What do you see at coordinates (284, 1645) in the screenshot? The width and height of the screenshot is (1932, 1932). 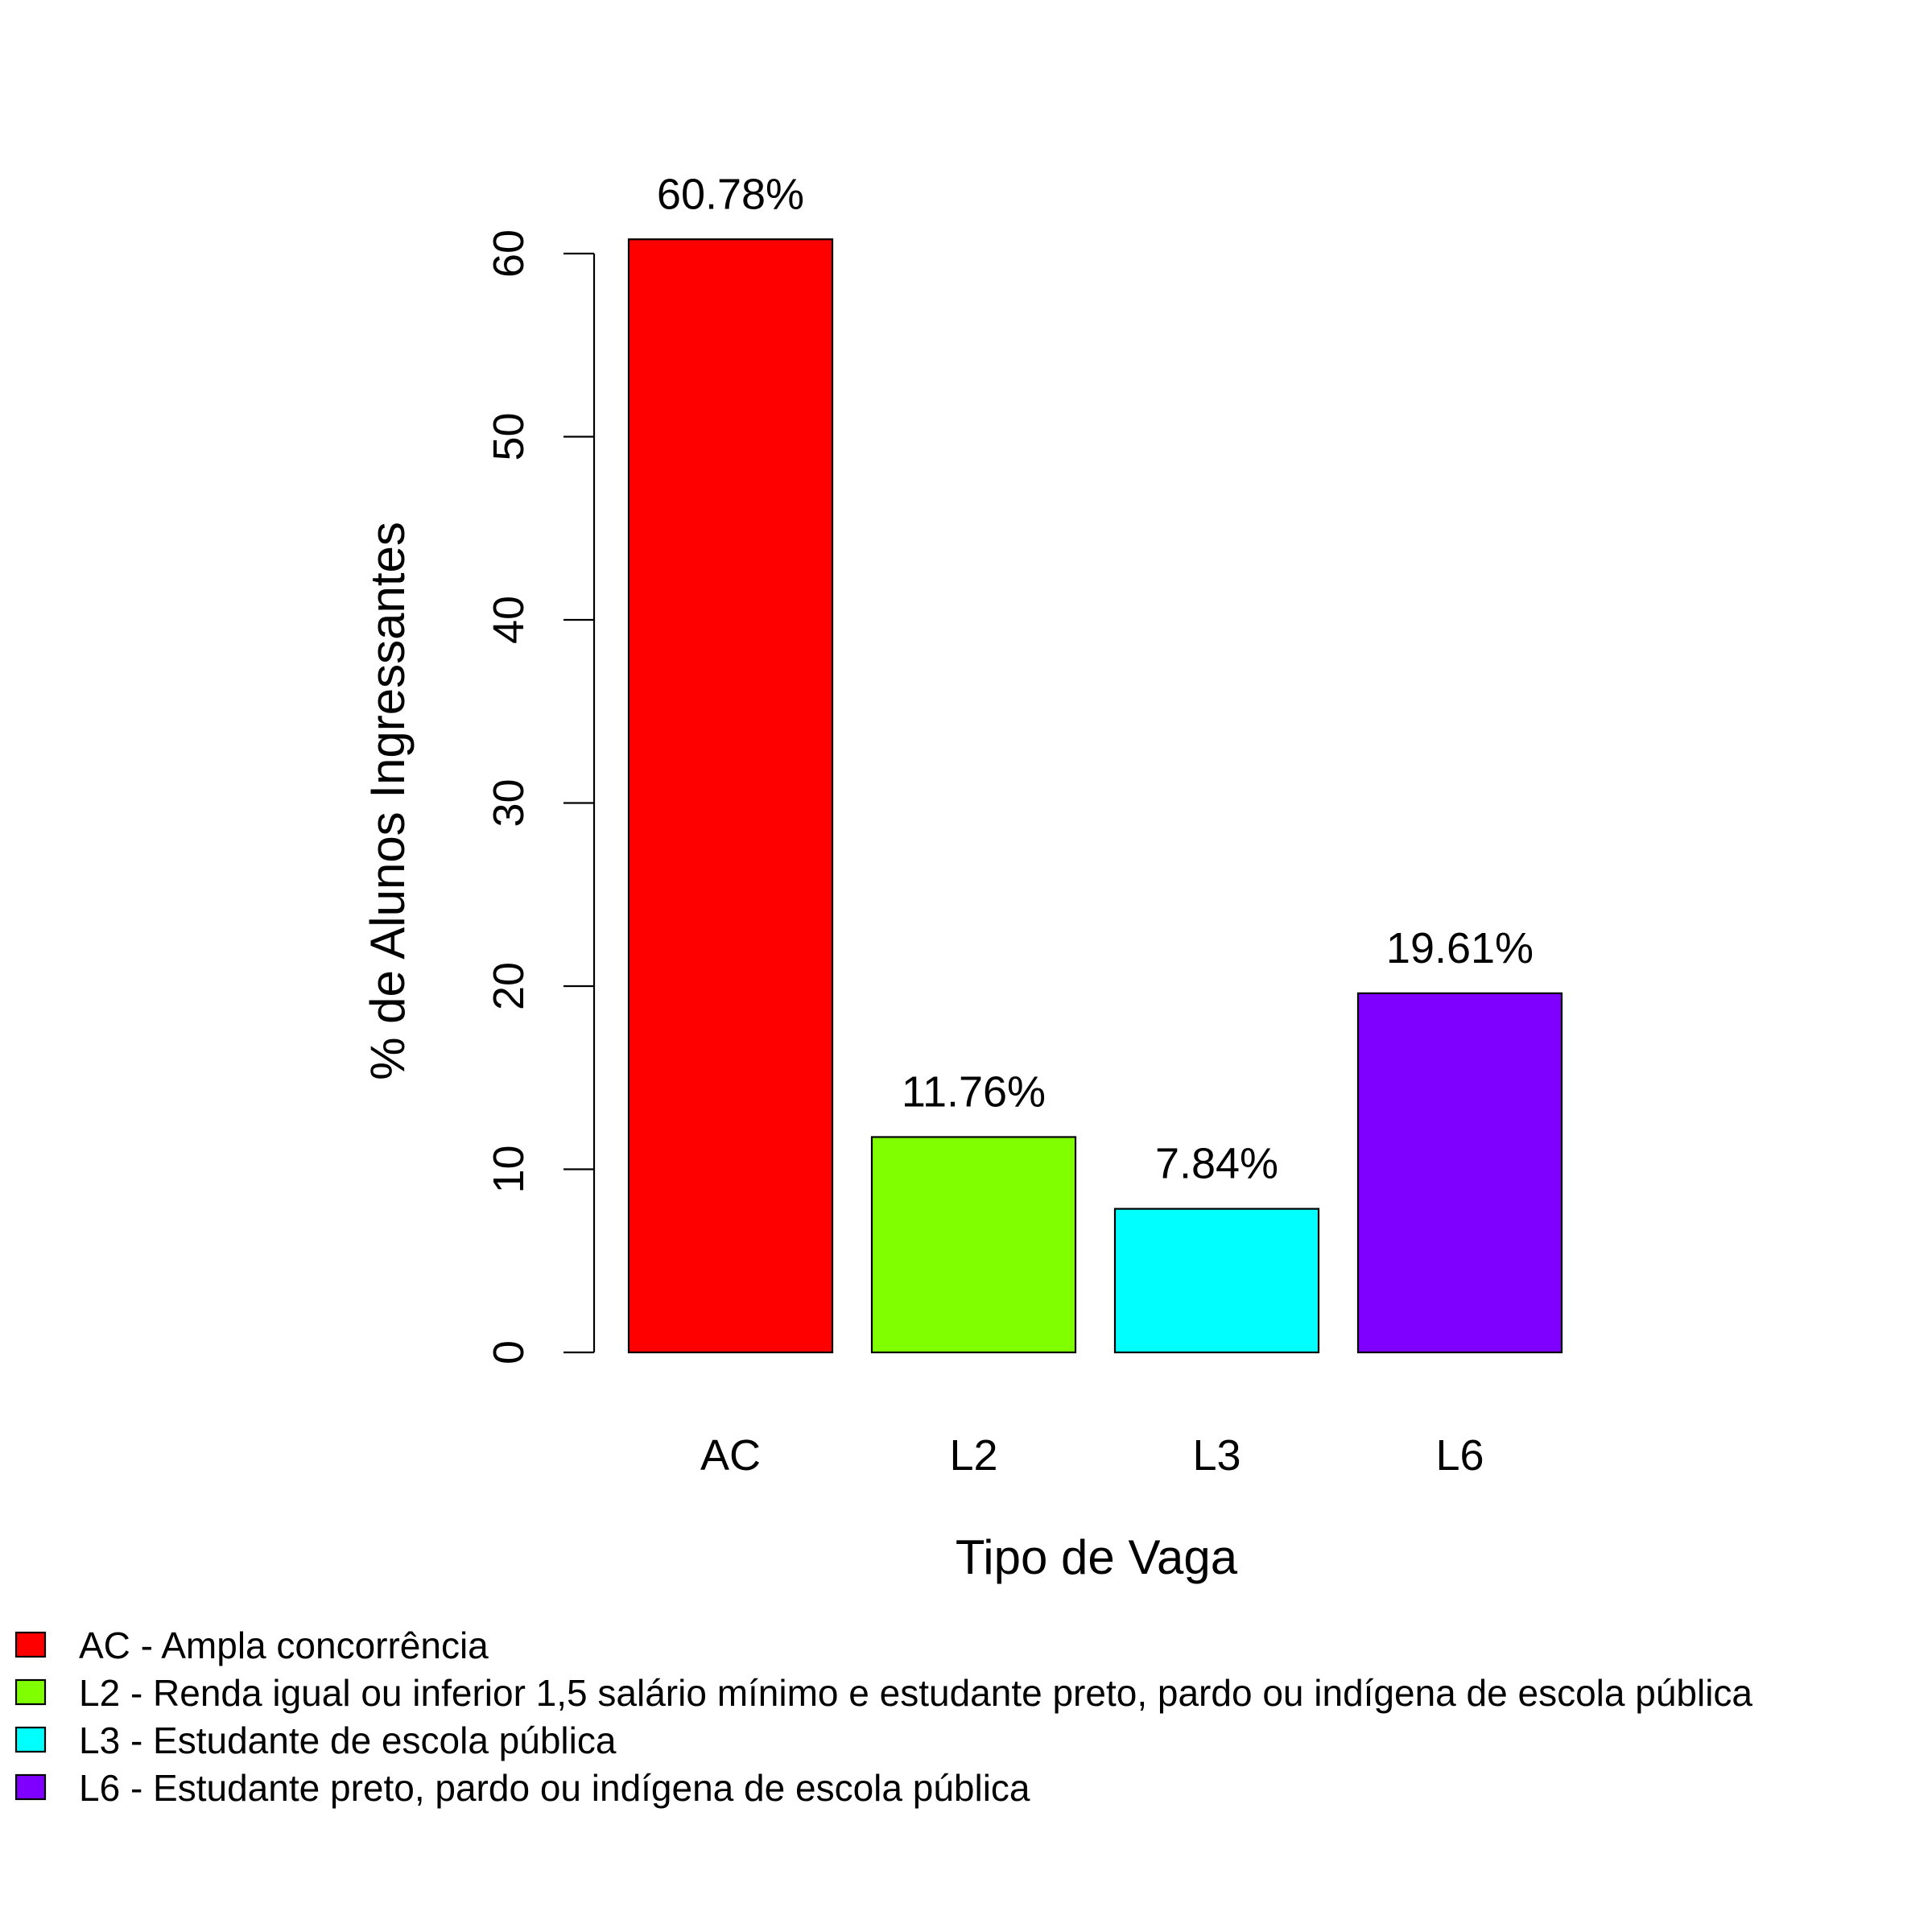 I see `legend-entry: AC - Ampla concorrência` at bounding box center [284, 1645].